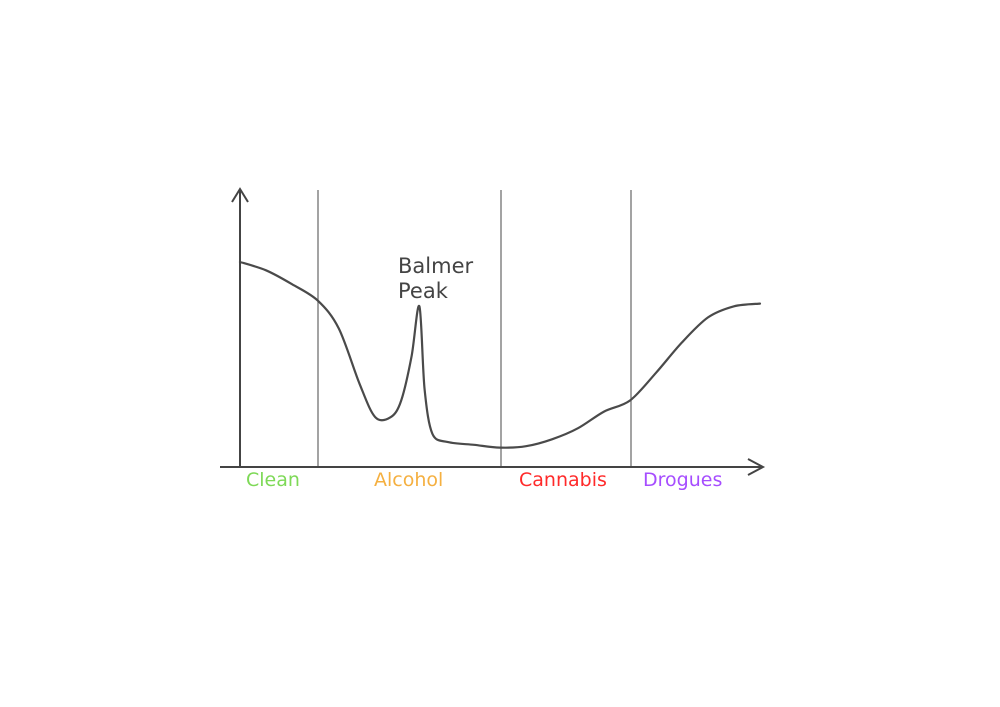 This screenshot has width=1000, height=707. What do you see at coordinates (756, 467) in the screenshot?
I see `x-axis-arrow` at bounding box center [756, 467].